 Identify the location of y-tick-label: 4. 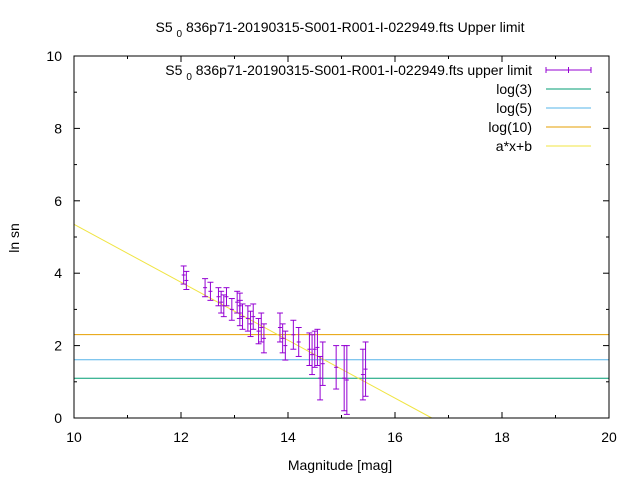
(58, 273).